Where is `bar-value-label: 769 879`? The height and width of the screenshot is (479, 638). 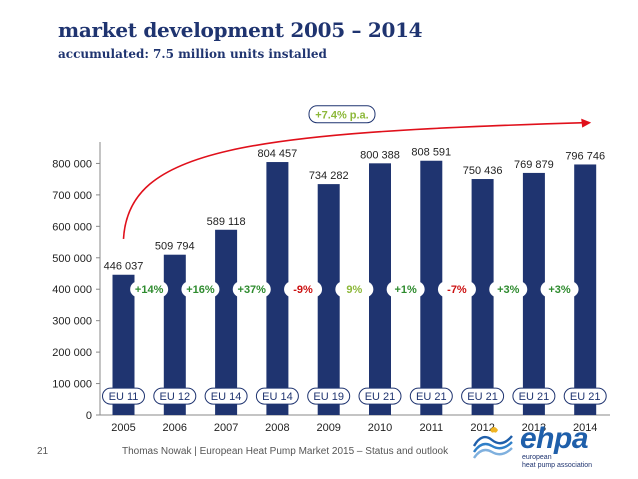 bar-value-label: 769 879 is located at coordinates (534, 165).